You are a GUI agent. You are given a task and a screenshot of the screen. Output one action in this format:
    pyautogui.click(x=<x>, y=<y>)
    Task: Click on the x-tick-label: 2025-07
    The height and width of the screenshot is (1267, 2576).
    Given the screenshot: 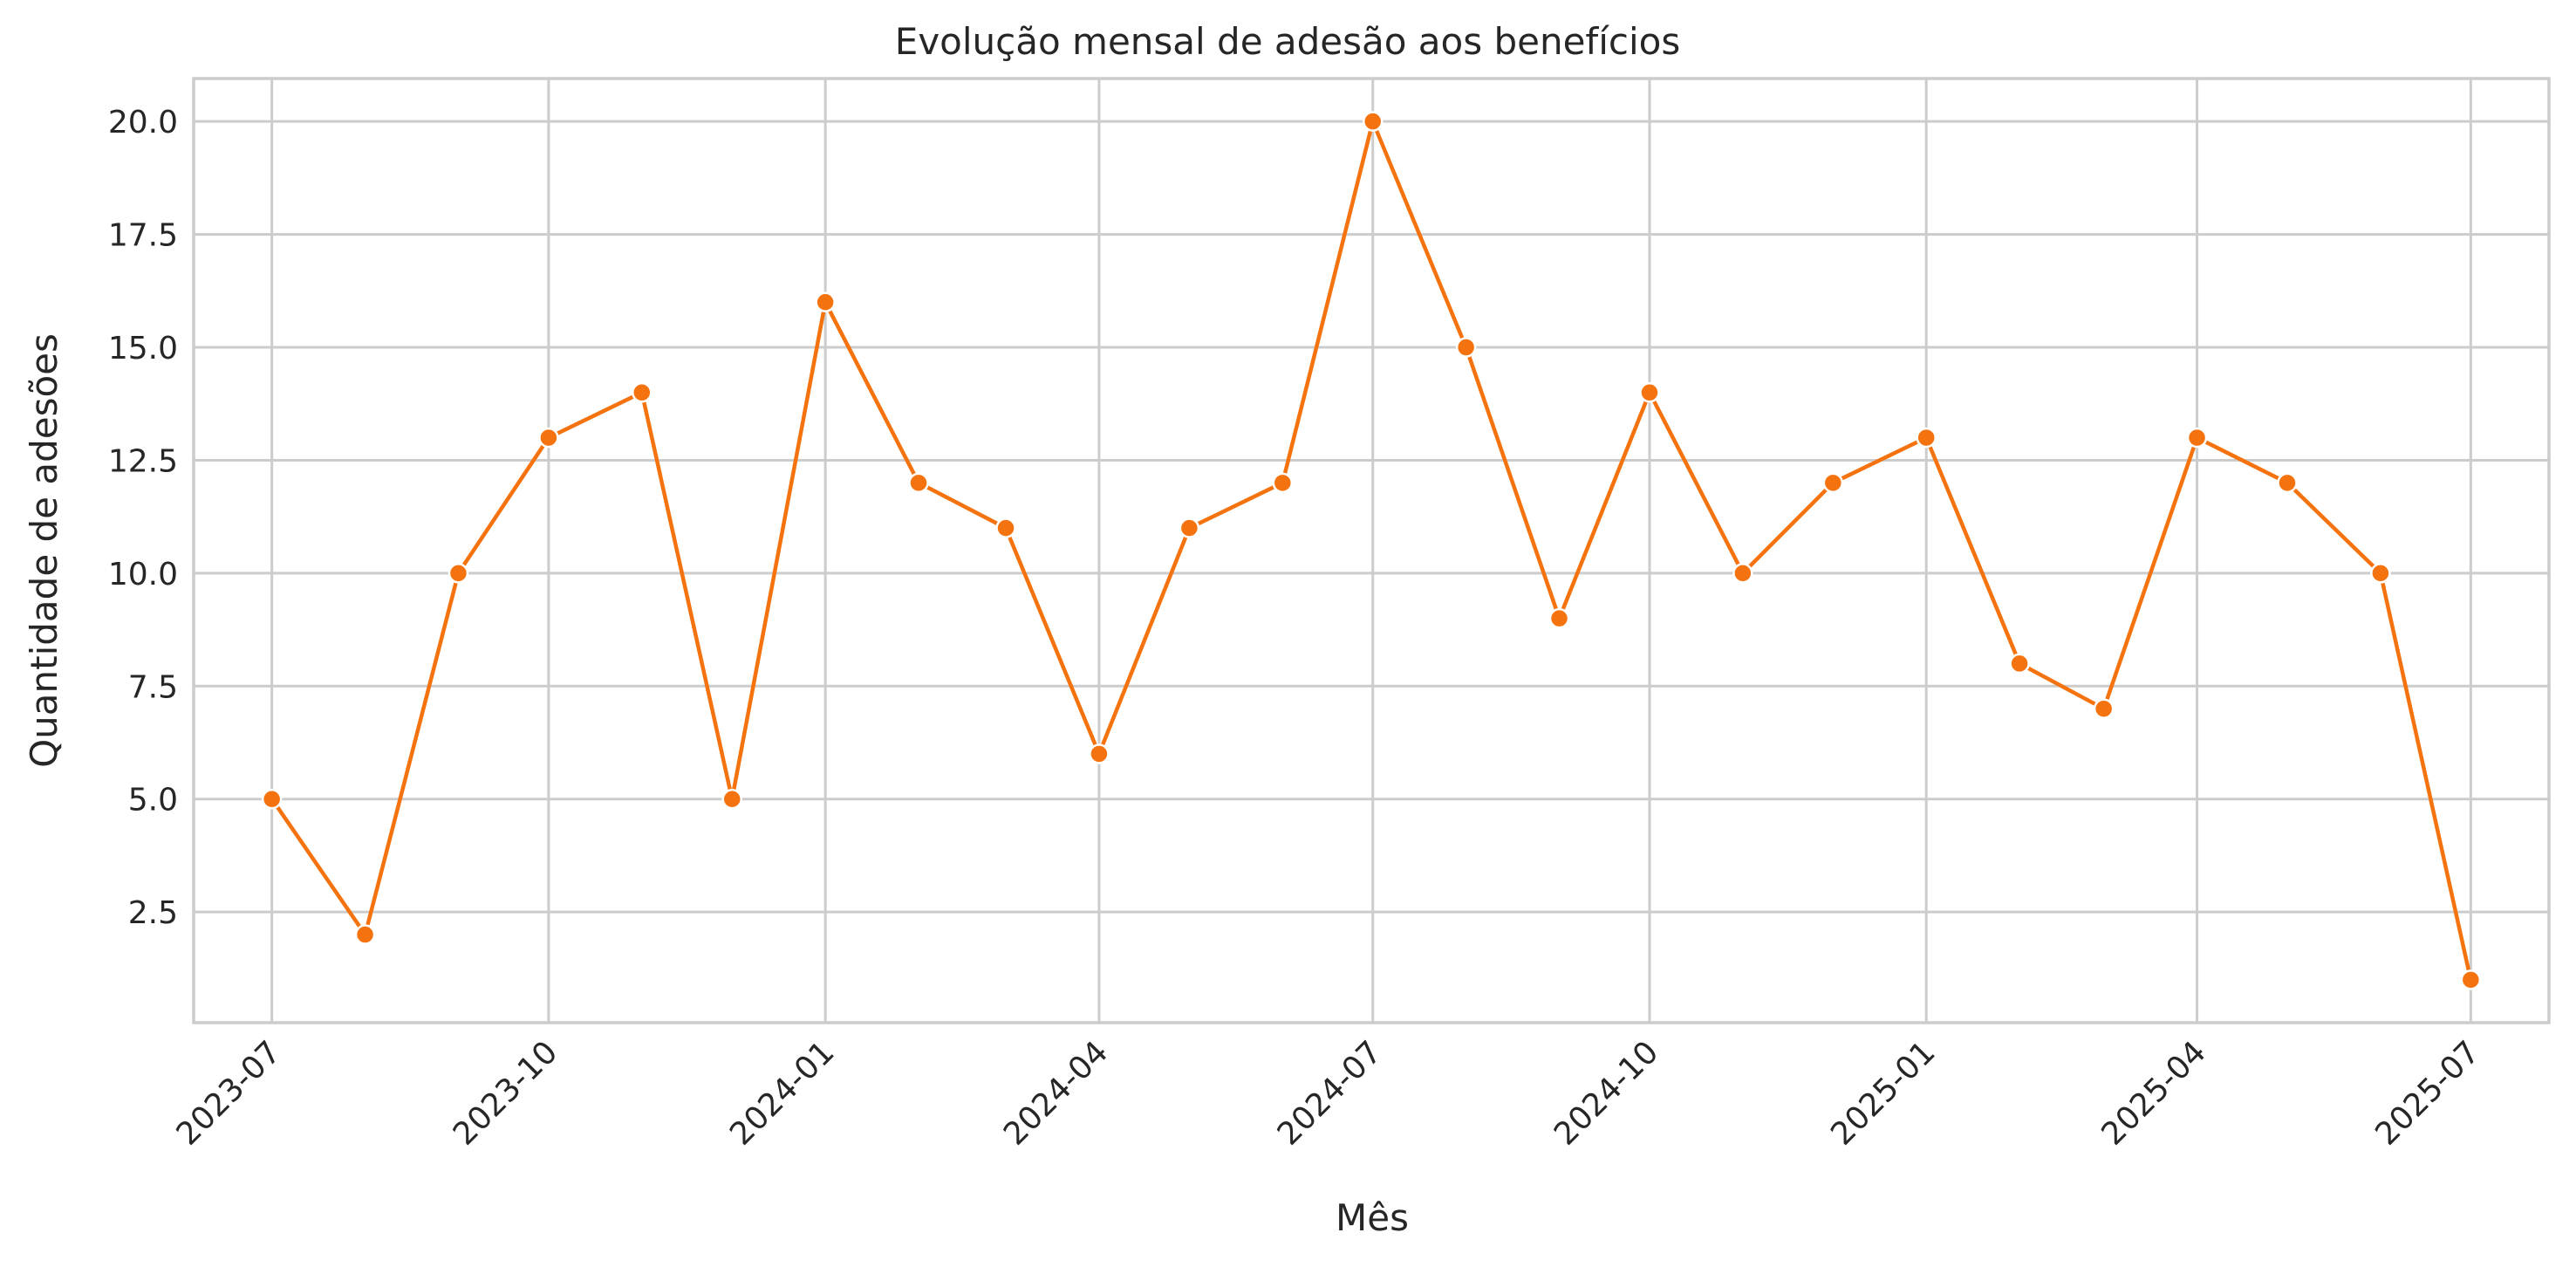 What is the action you would take?
    pyautogui.click(x=2427, y=1093)
    